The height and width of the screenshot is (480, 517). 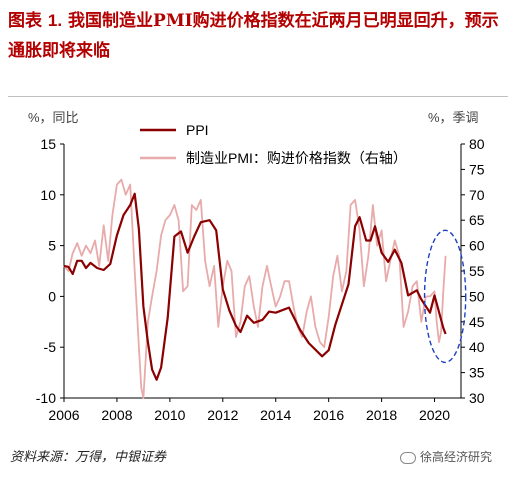 What do you see at coordinates (48, 144) in the screenshot?
I see `left-tick-label: 15` at bounding box center [48, 144].